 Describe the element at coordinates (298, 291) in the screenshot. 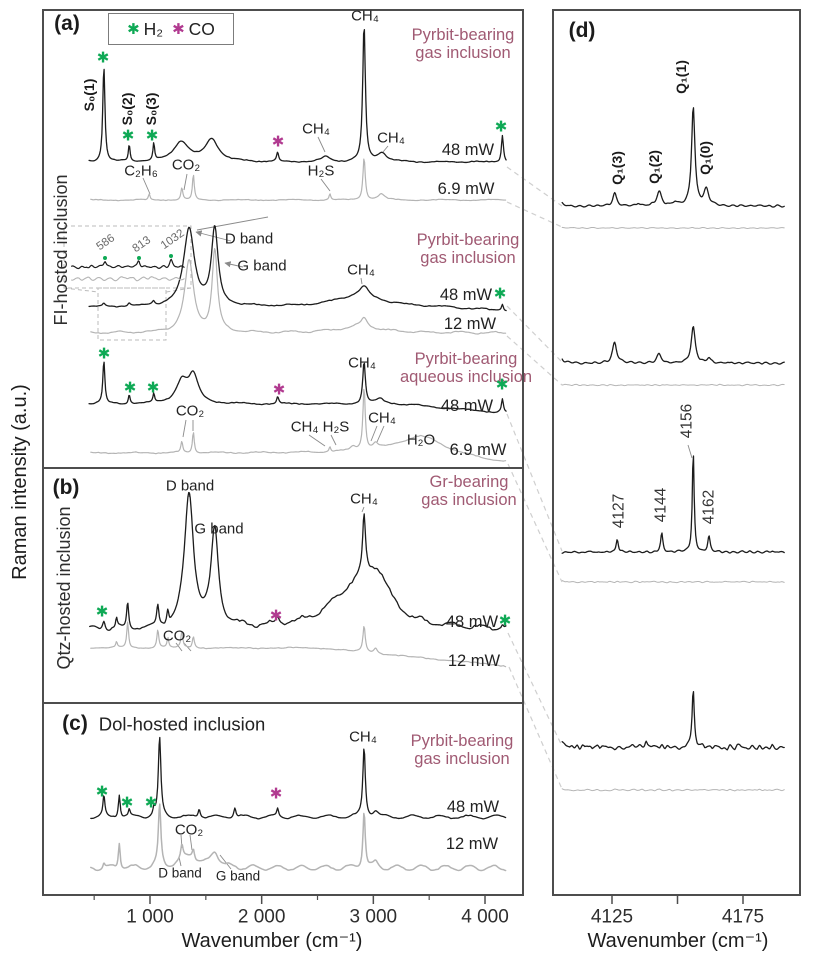

I see `spectrum-a2-gray-12mW` at that location.